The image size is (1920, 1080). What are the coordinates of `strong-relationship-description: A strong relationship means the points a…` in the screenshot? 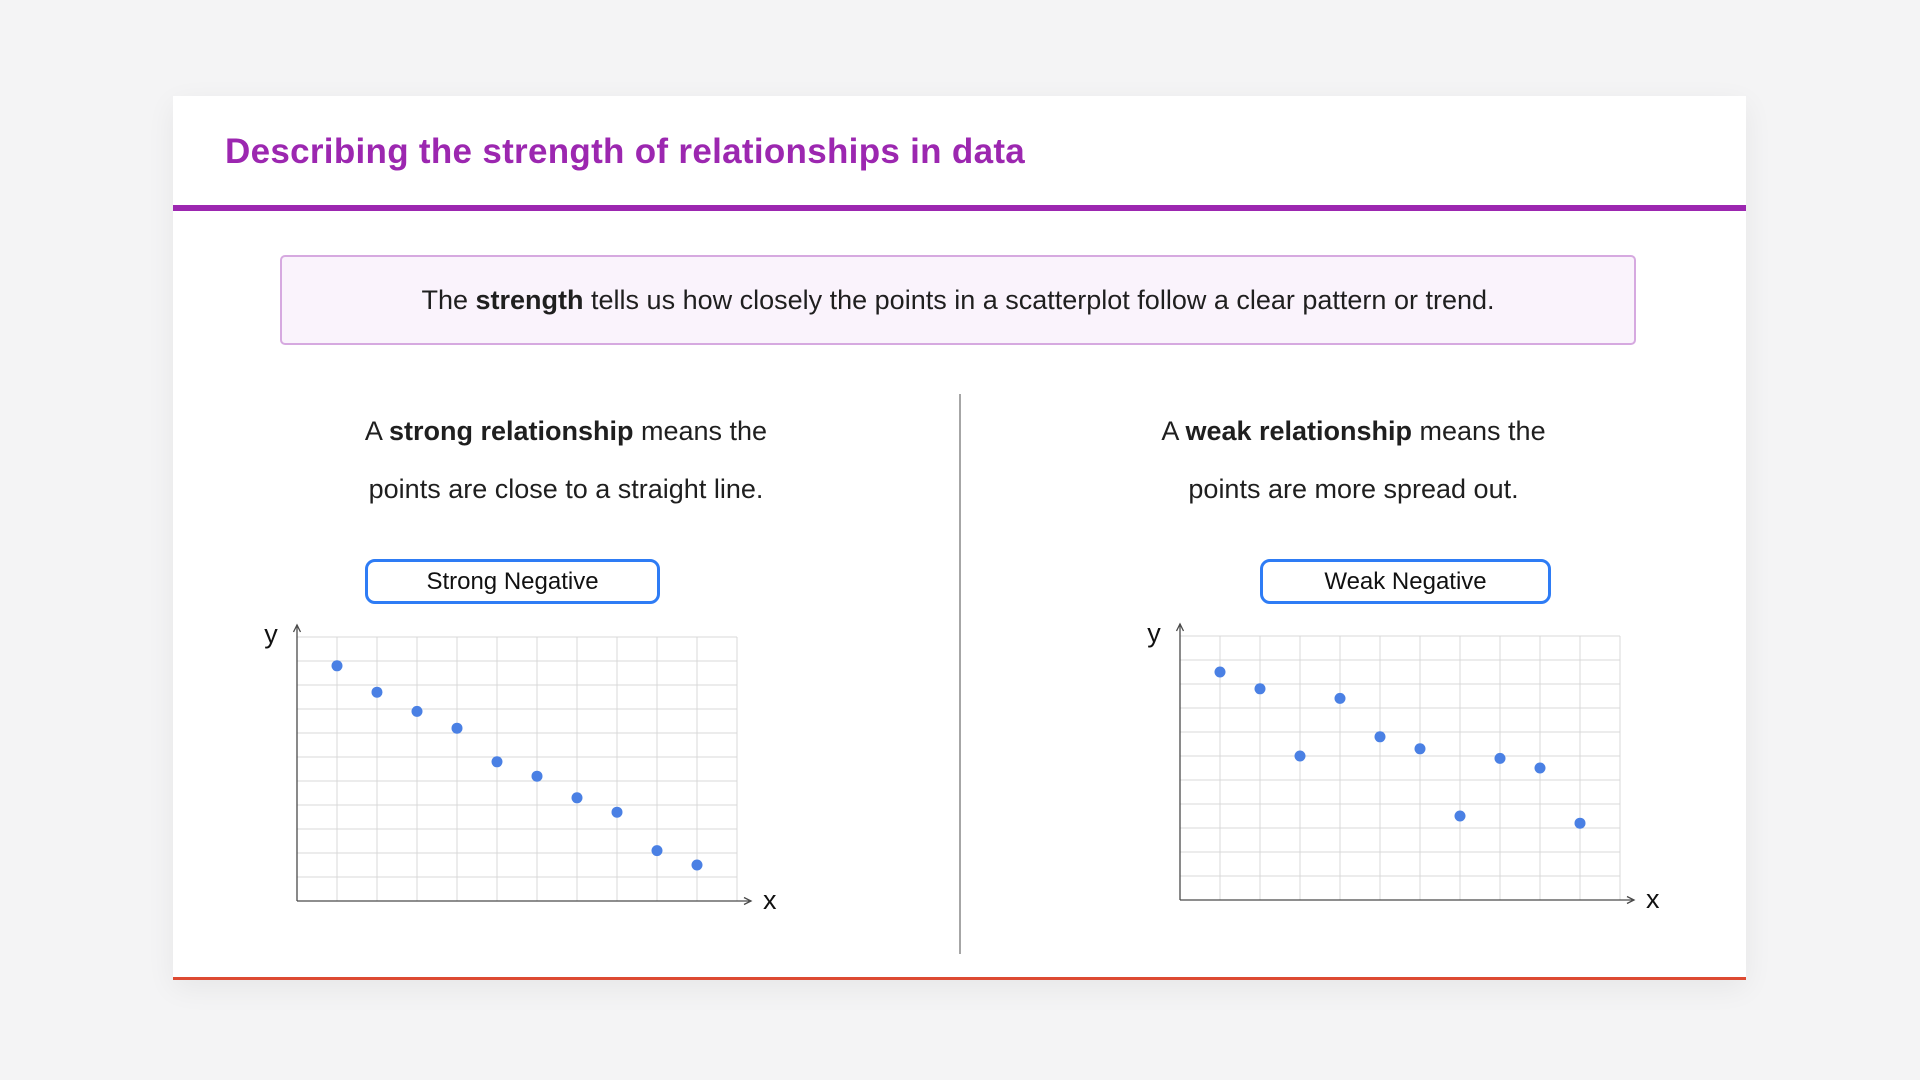 It's located at (566, 460).